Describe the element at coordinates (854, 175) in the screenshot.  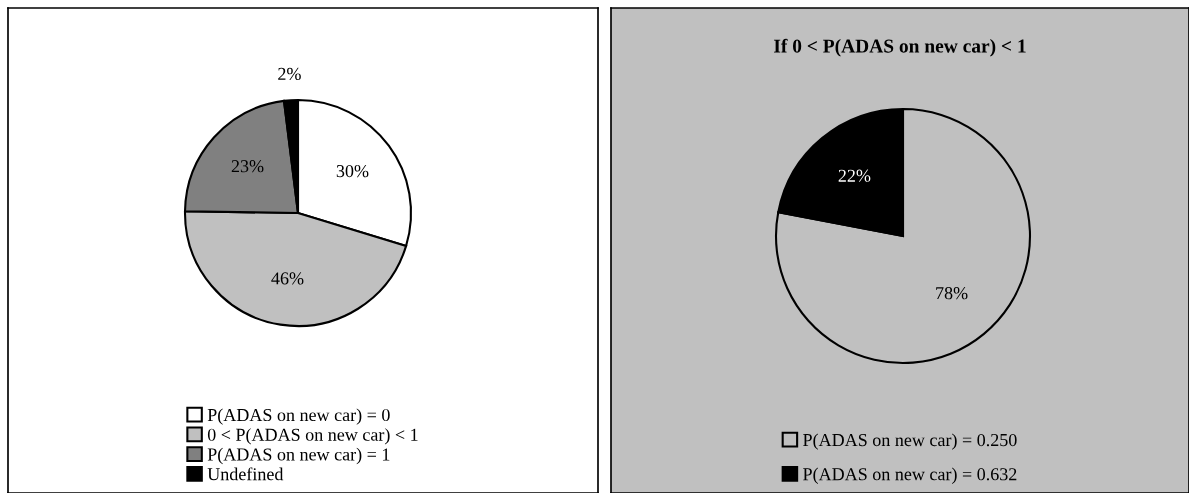
I see `data-label: 22%` at that location.